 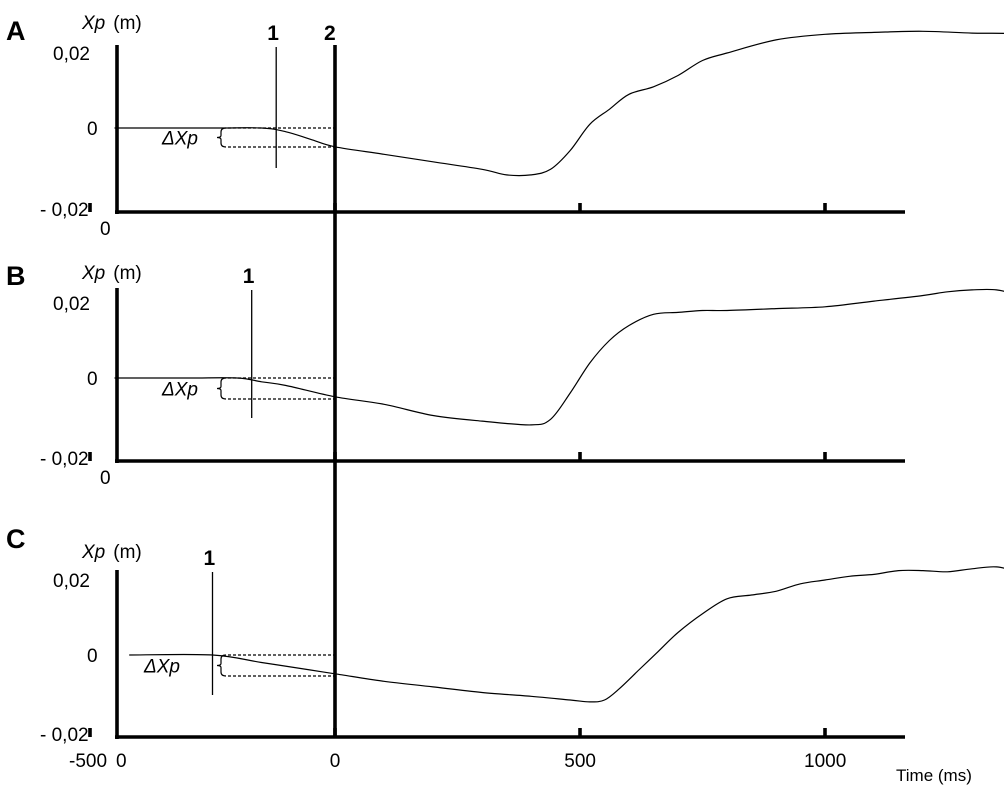 What do you see at coordinates (335, 761) in the screenshot?
I see `x-tick-label: 0` at bounding box center [335, 761].